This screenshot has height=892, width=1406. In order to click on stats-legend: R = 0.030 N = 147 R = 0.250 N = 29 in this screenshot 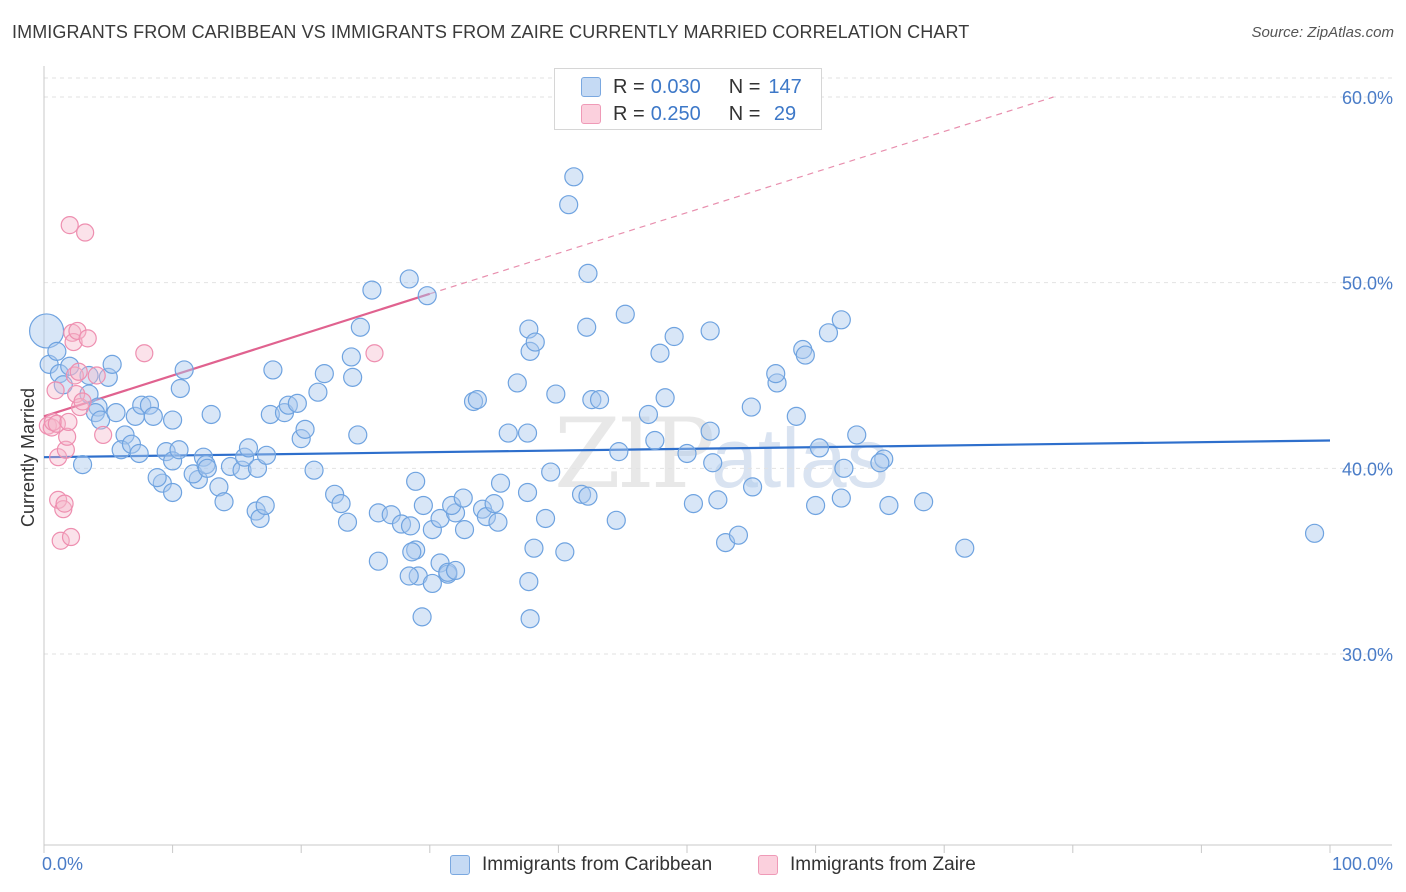, I will do `click(688, 99)`.